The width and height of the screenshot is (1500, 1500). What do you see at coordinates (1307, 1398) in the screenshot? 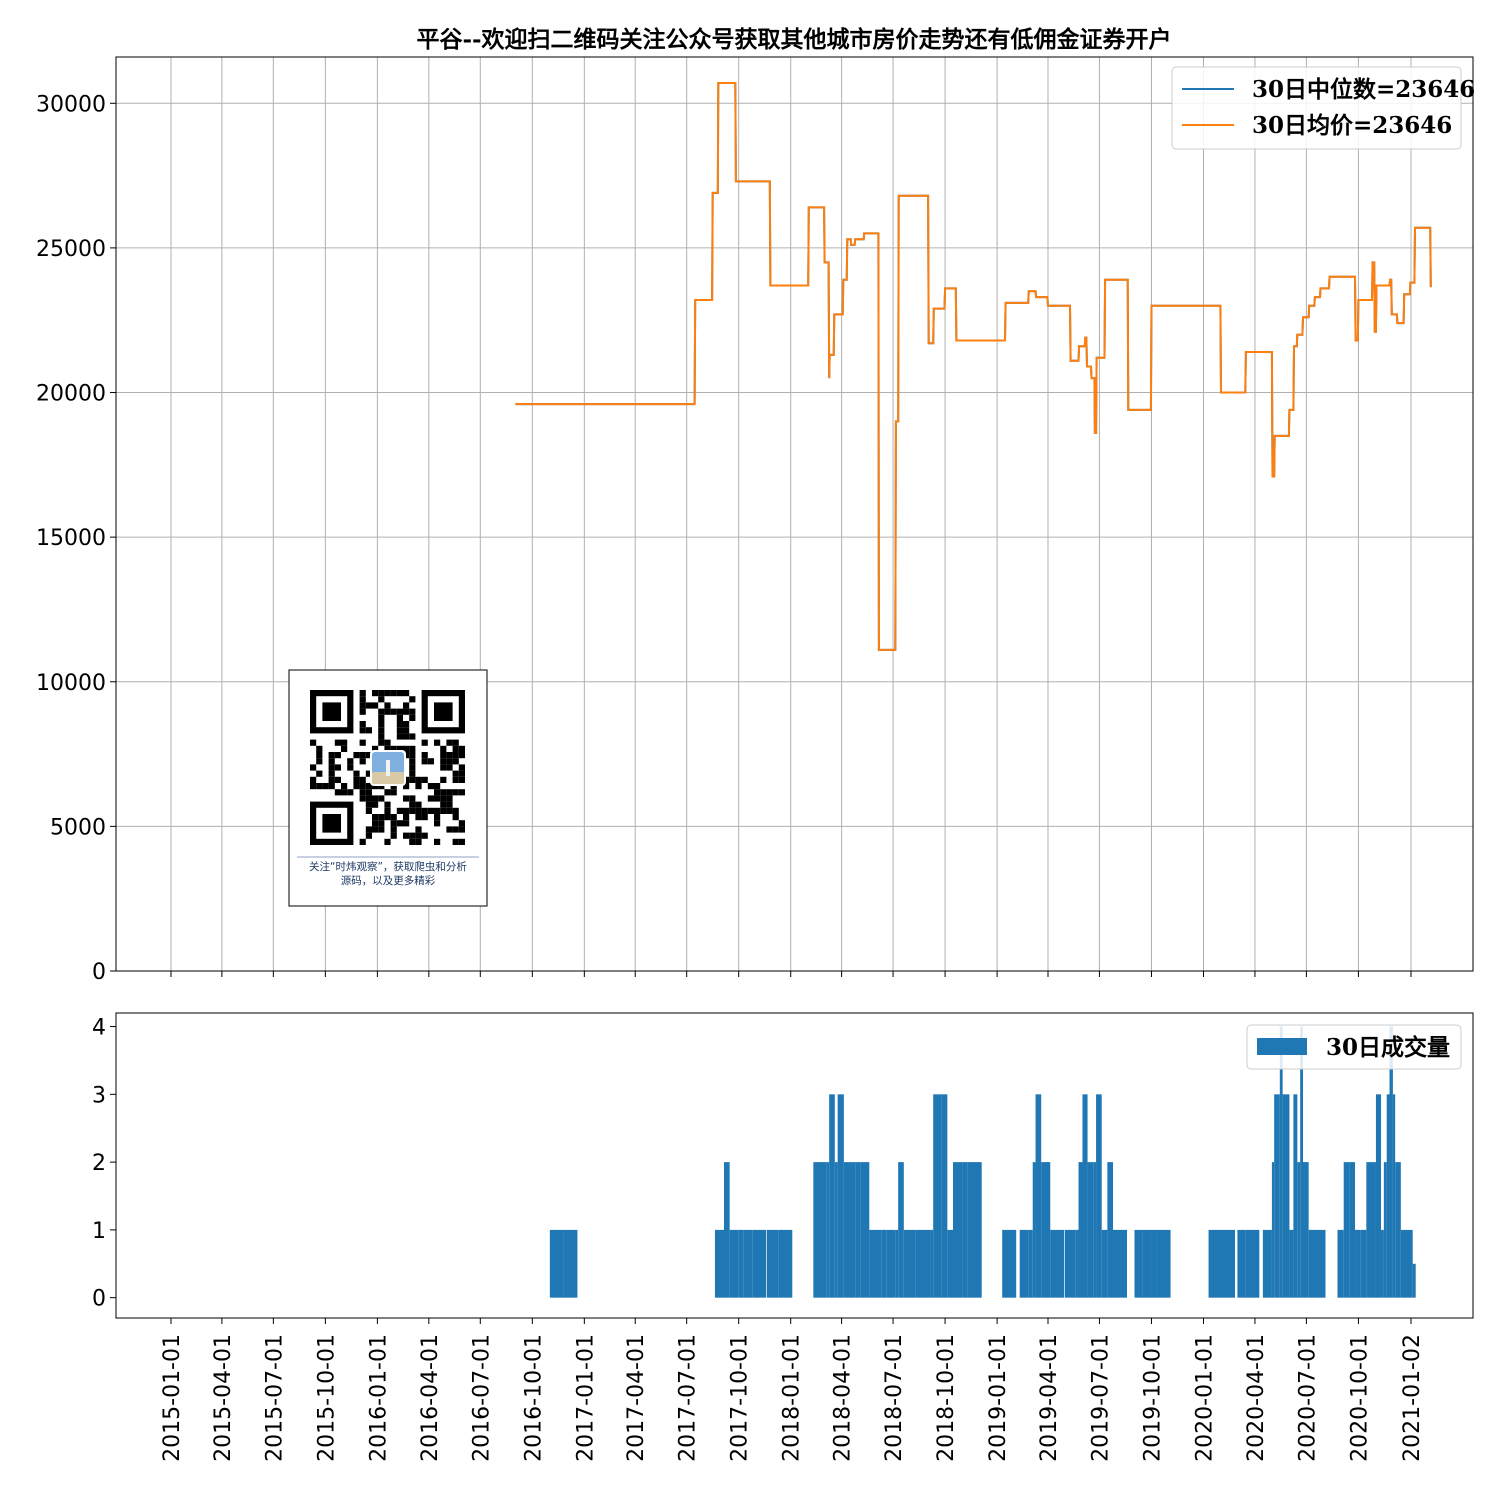
I see `volume-x-tick-label: 2020-07-01` at bounding box center [1307, 1398].